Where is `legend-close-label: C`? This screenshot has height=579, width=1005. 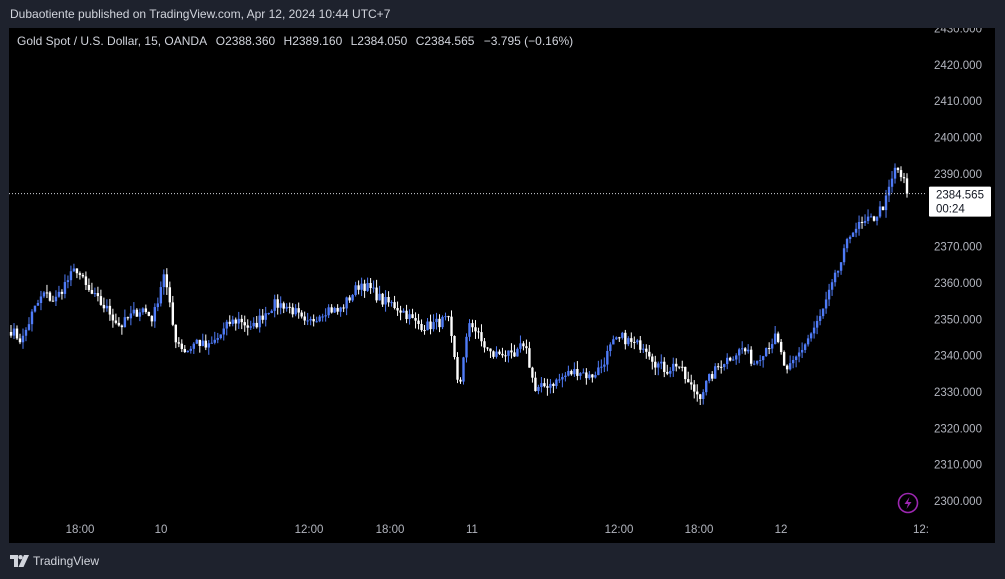 legend-close-label: C is located at coordinates (420, 41).